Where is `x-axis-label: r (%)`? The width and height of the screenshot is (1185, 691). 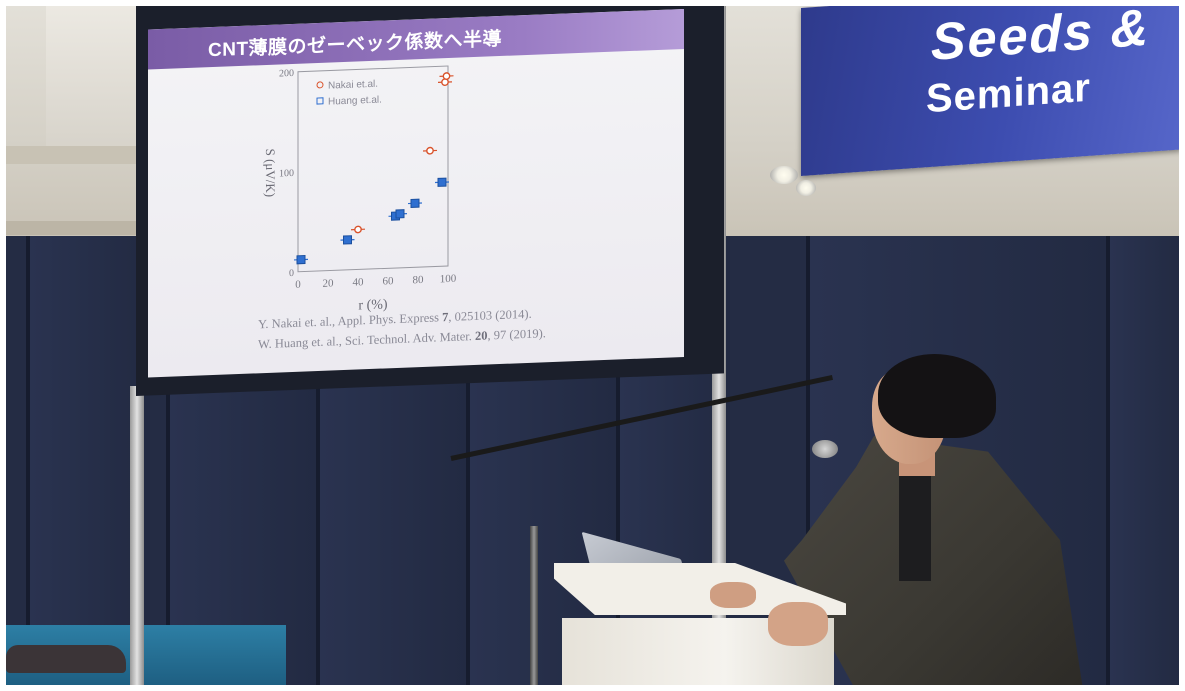 x-axis-label: r (%) is located at coordinates (372, 305).